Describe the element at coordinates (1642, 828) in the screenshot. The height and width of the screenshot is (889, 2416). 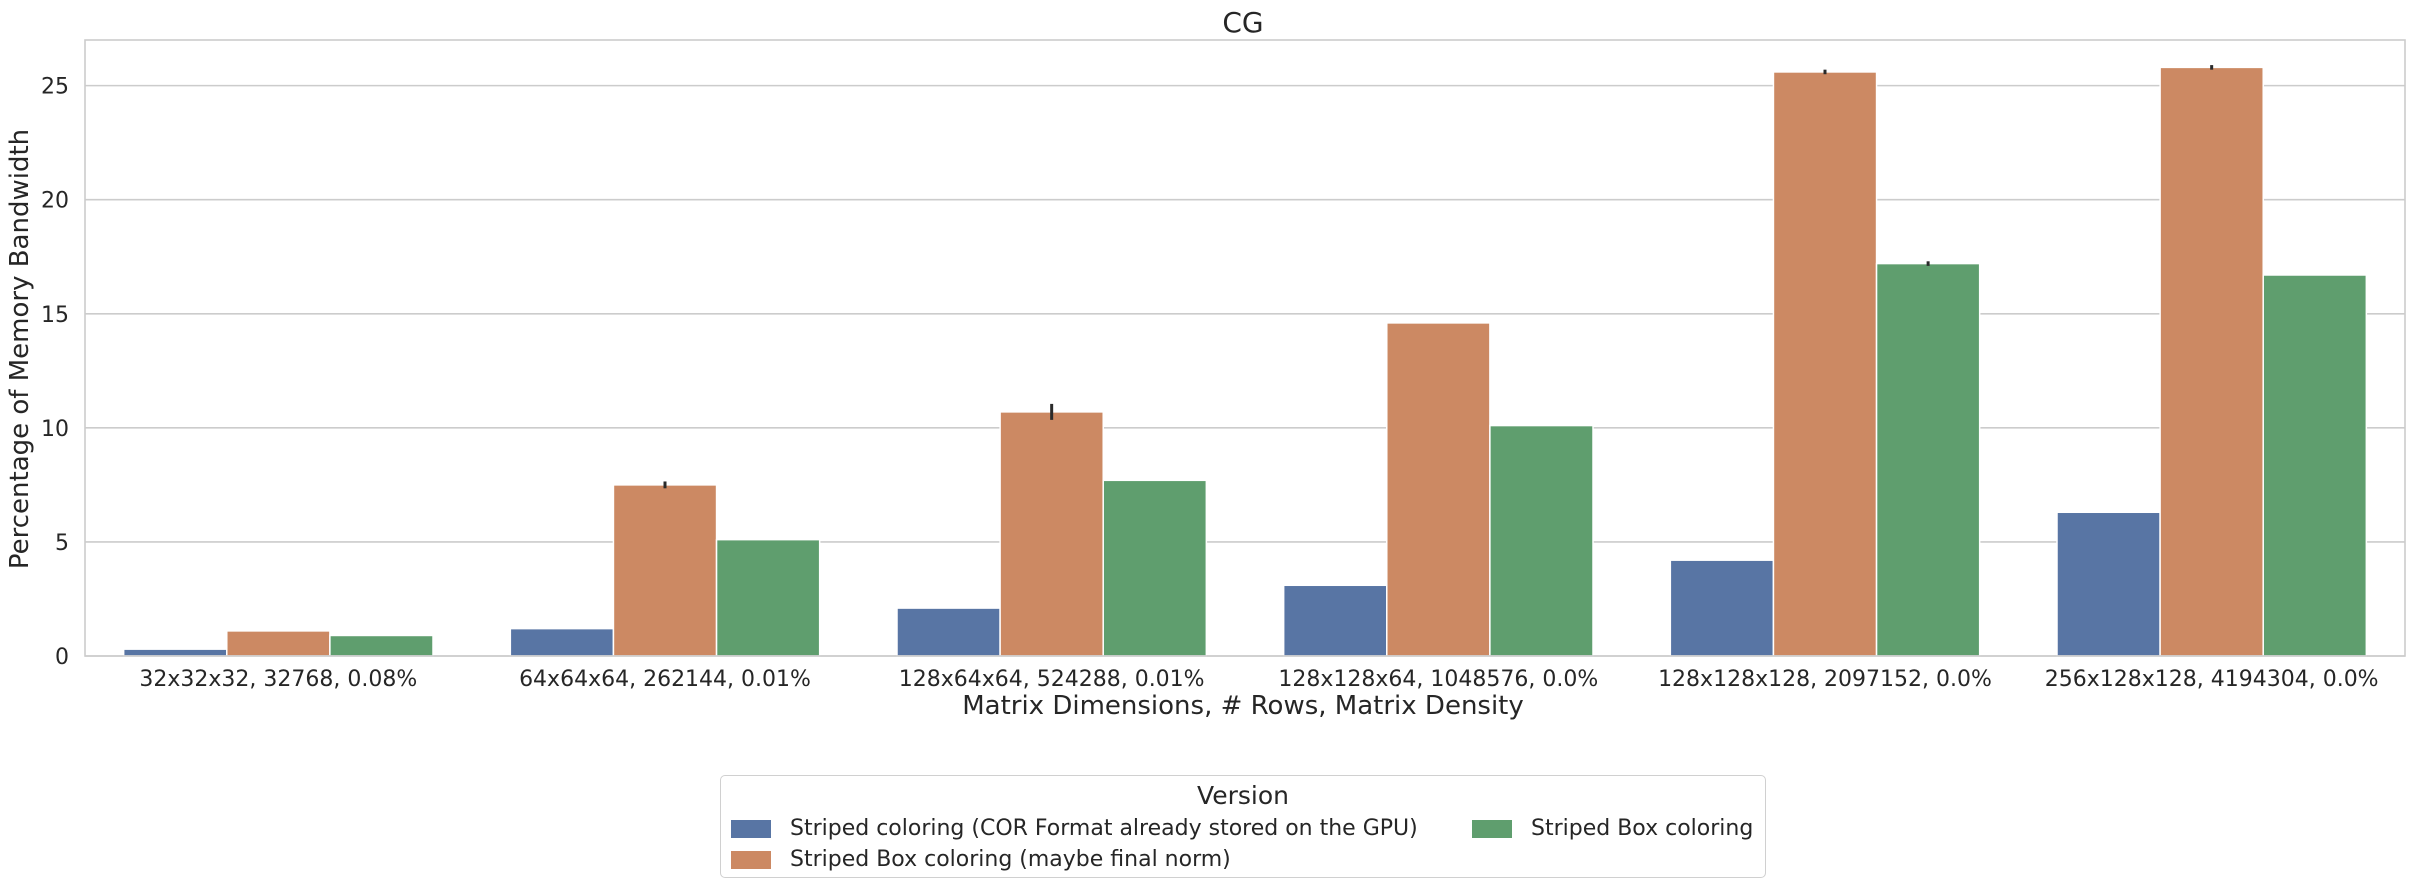
I see `legend-label-series-3: Striped Box coloring` at that location.